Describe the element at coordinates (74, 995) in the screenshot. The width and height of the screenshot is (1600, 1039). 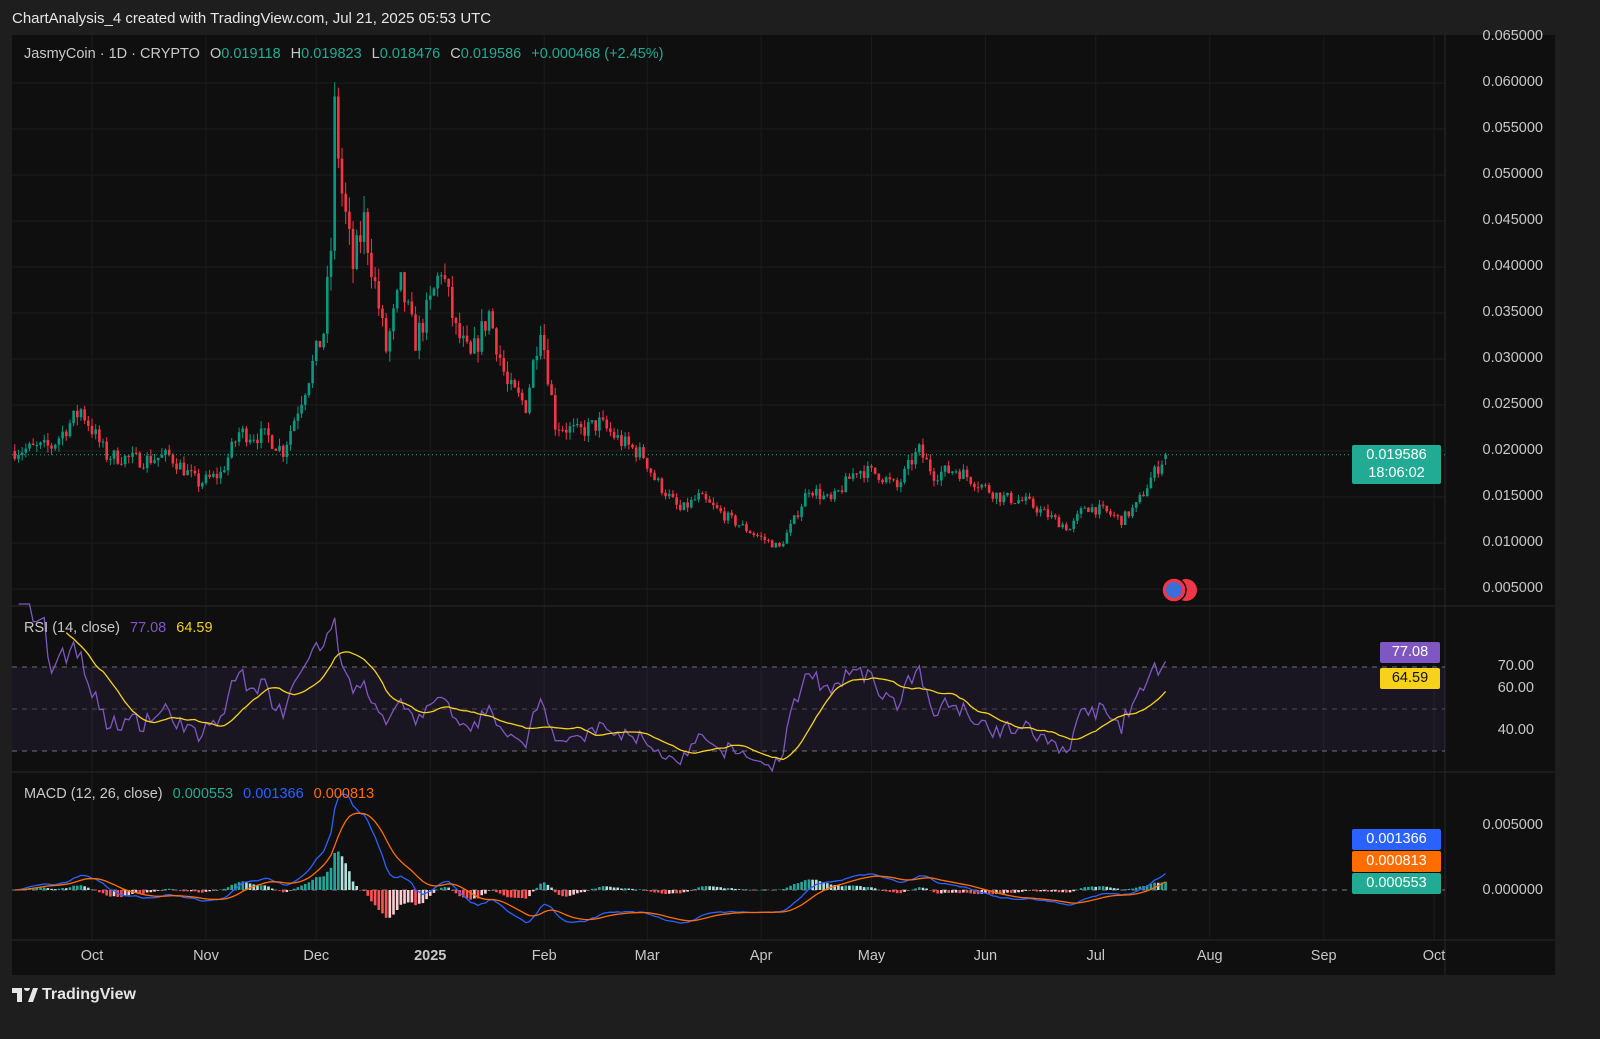
I see `tradingview-logo: TradingView` at that location.